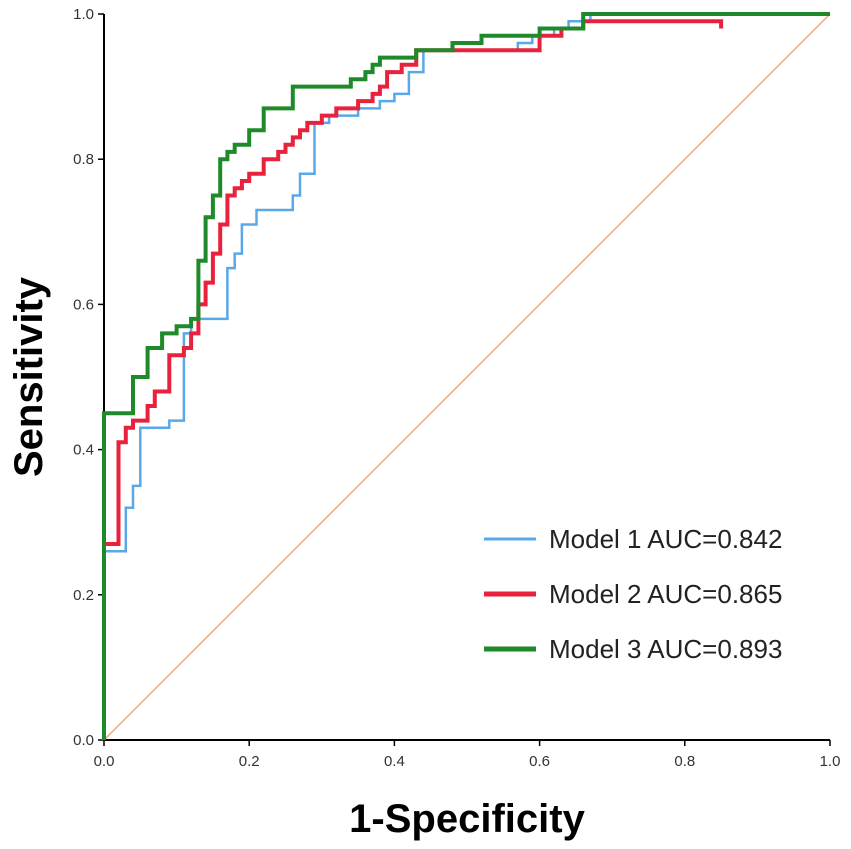 This screenshot has width=851, height=849. Describe the element at coordinates (665, 539) in the screenshot. I see `legend-label-model-1: Model 1 AUC=0.842` at that location.